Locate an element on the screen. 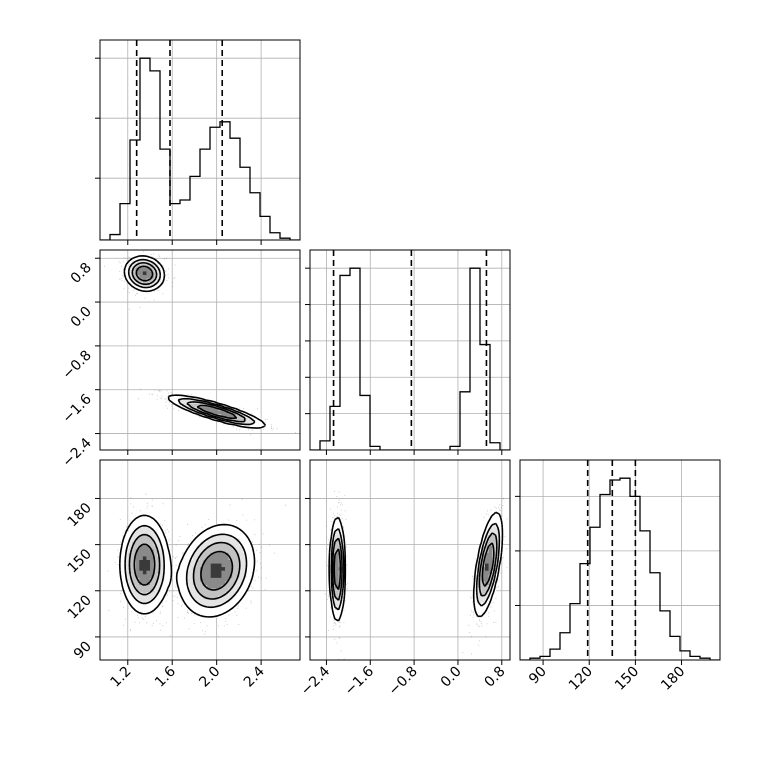 The height and width of the screenshot is (760, 760). y-tick-label-p1-4: 0.8 is located at coordinates (81, 273).